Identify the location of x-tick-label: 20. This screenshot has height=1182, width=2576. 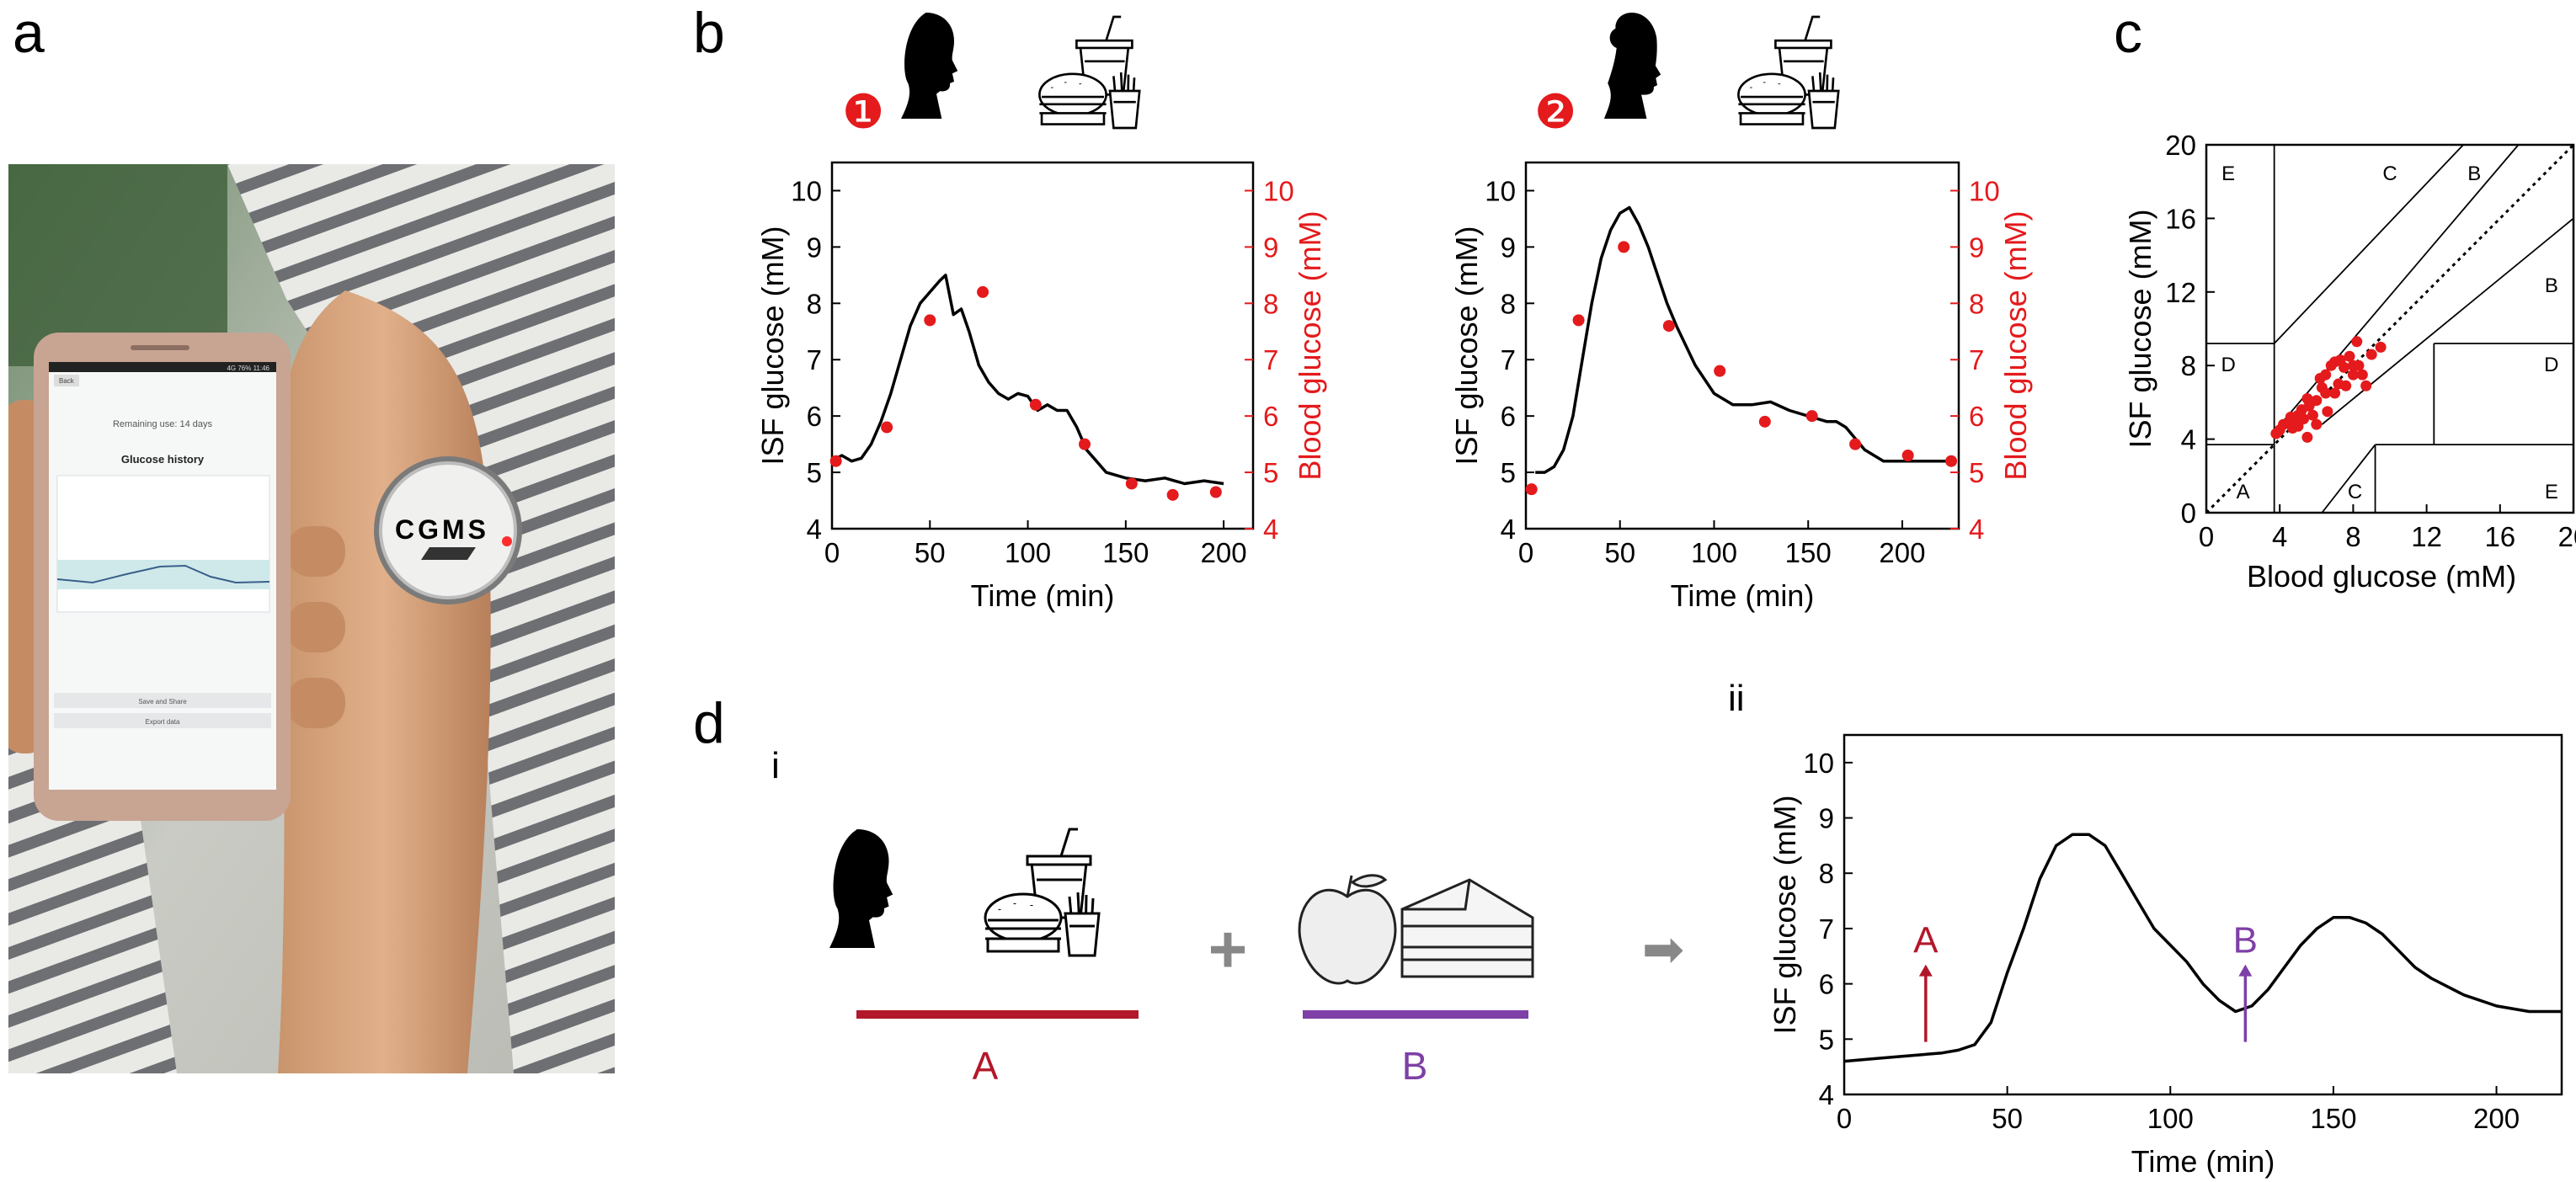
(2567, 536).